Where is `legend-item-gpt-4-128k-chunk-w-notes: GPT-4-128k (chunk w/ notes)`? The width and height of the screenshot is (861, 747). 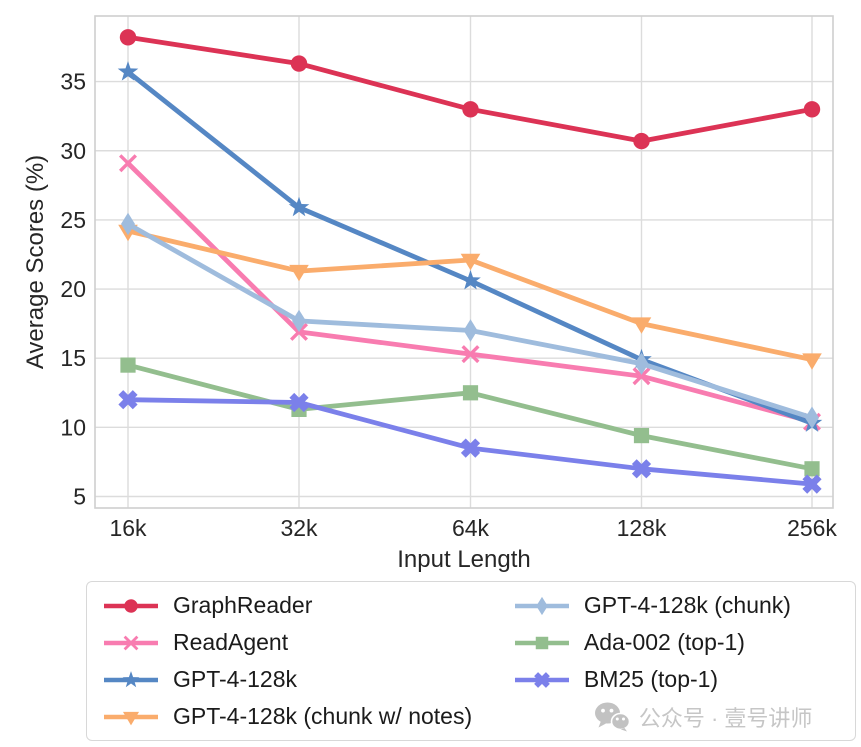
legend-item-gpt-4-128k-chunk-w-notes: GPT-4-128k (chunk w/ notes) is located at coordinates (292, 716).